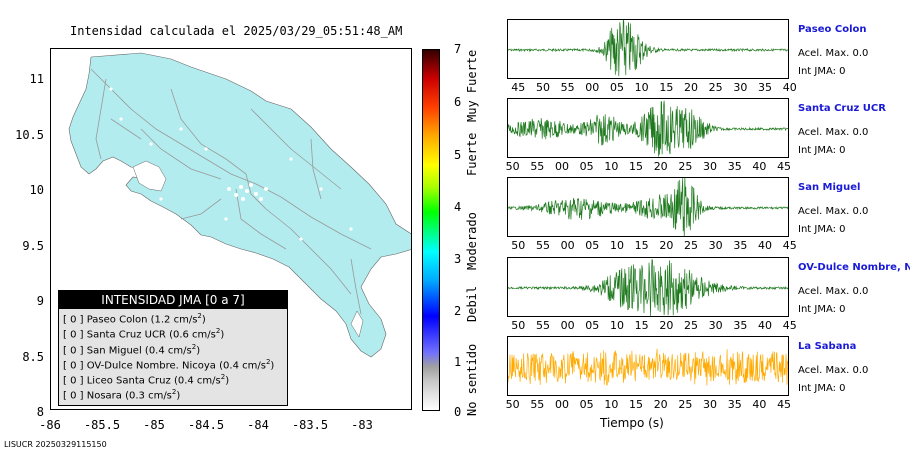  What do you see at coordinates (472, 154) in the screenshot?
I see `colorbar-label: Fuerte` at bounding box center [472, 154].